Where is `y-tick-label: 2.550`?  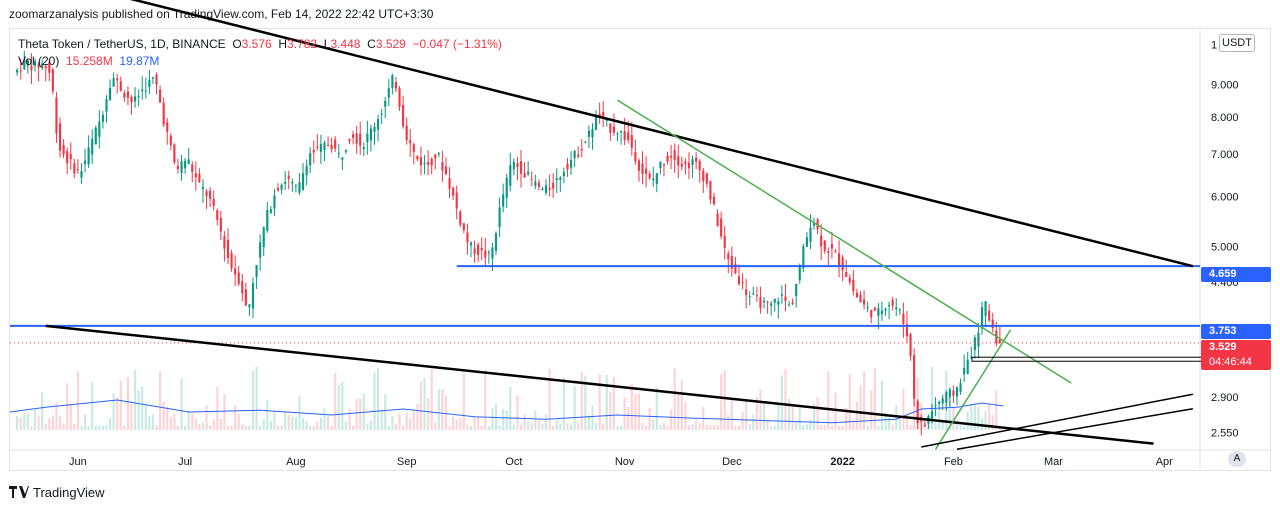
y-tick-label: 2.550 is located at coordinates (1225, 434).